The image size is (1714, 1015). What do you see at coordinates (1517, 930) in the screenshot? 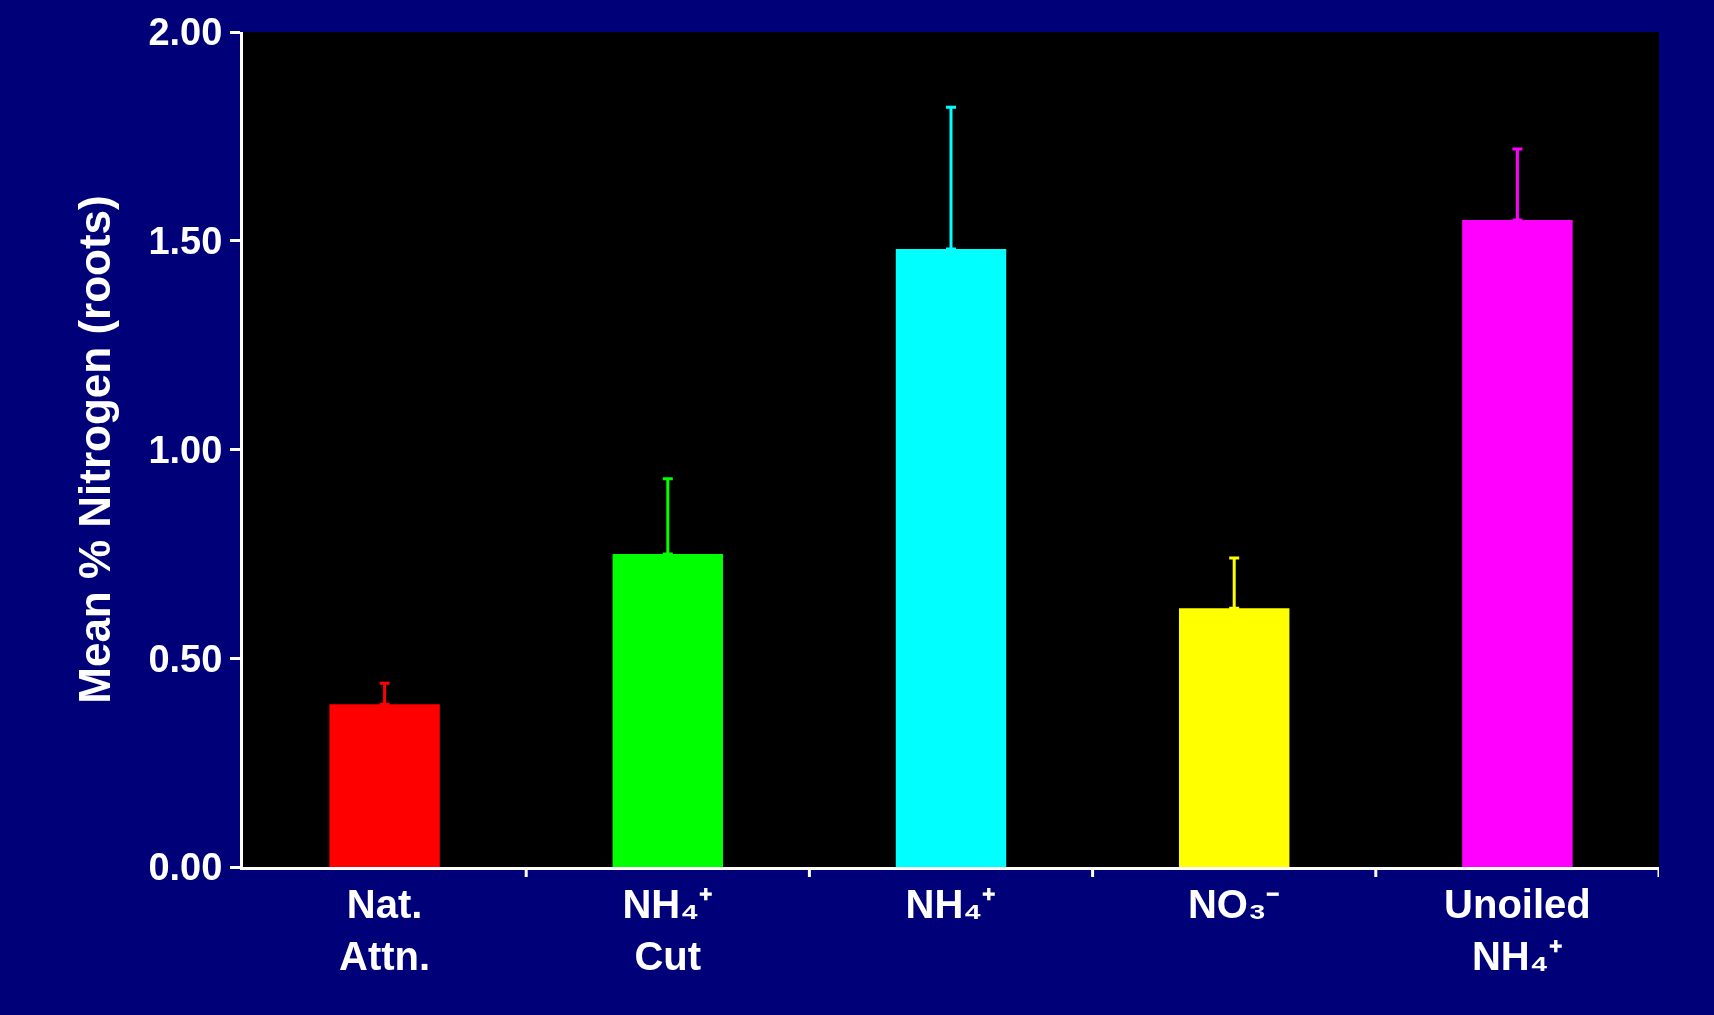
I see `x-tick-label: Unoiled NH₄⁺` at bounding box center [1517, 930].